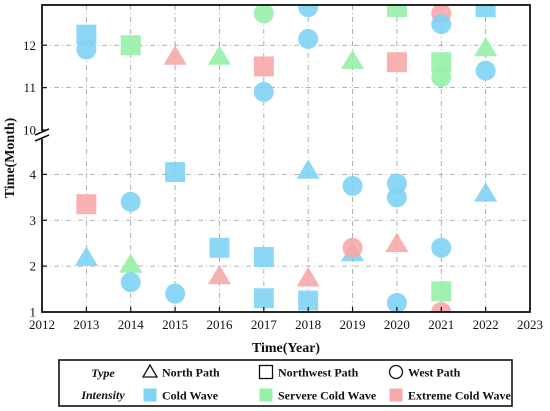  I want to click on x-tick-label: 2013, so click(86, 324).